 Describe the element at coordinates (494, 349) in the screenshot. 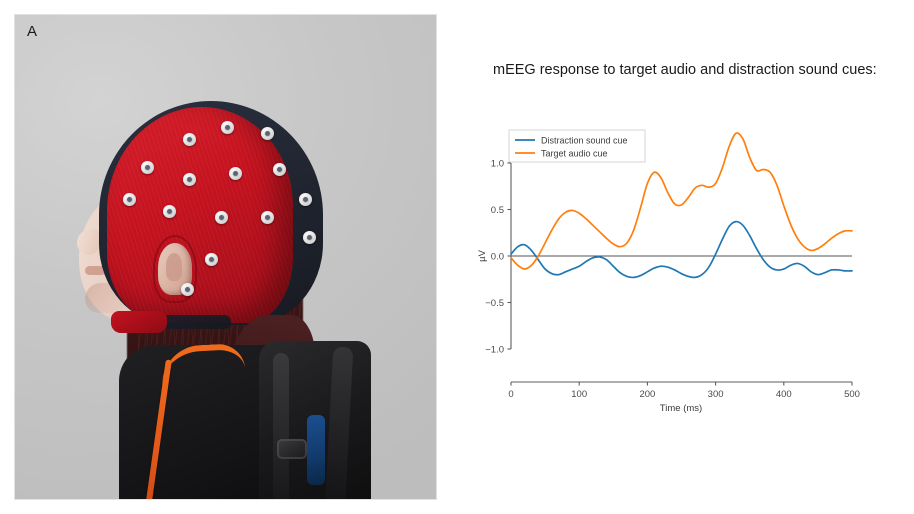

I see `y-tick-label: −1.0` at that location.